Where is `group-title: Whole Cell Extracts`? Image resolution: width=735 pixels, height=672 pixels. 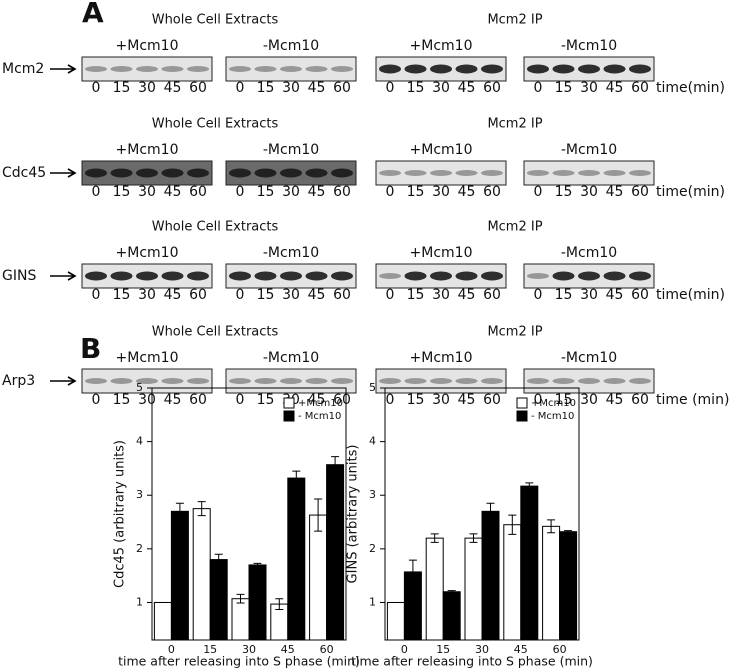
group-title: Whole Cell Extracts is located at coordinates (215, 227).